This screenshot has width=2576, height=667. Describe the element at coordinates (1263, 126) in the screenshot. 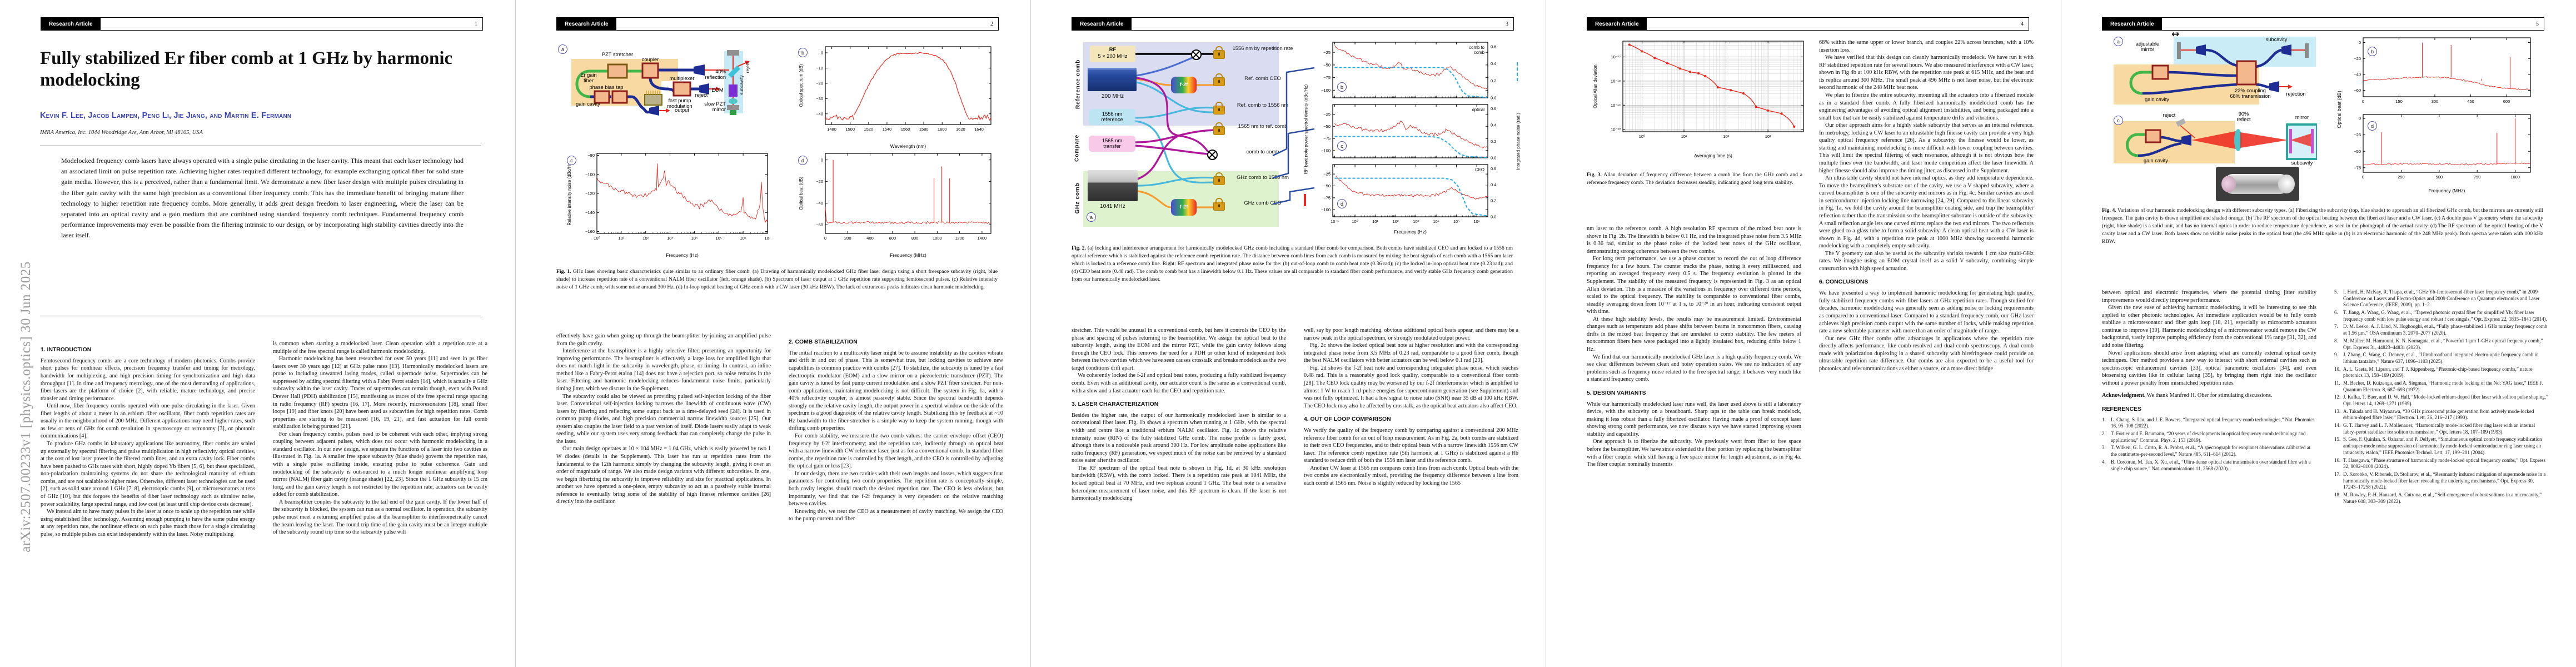

I see `lock-label-1565-to-ref-comb: 1565 nm to ref. comb` at that location.